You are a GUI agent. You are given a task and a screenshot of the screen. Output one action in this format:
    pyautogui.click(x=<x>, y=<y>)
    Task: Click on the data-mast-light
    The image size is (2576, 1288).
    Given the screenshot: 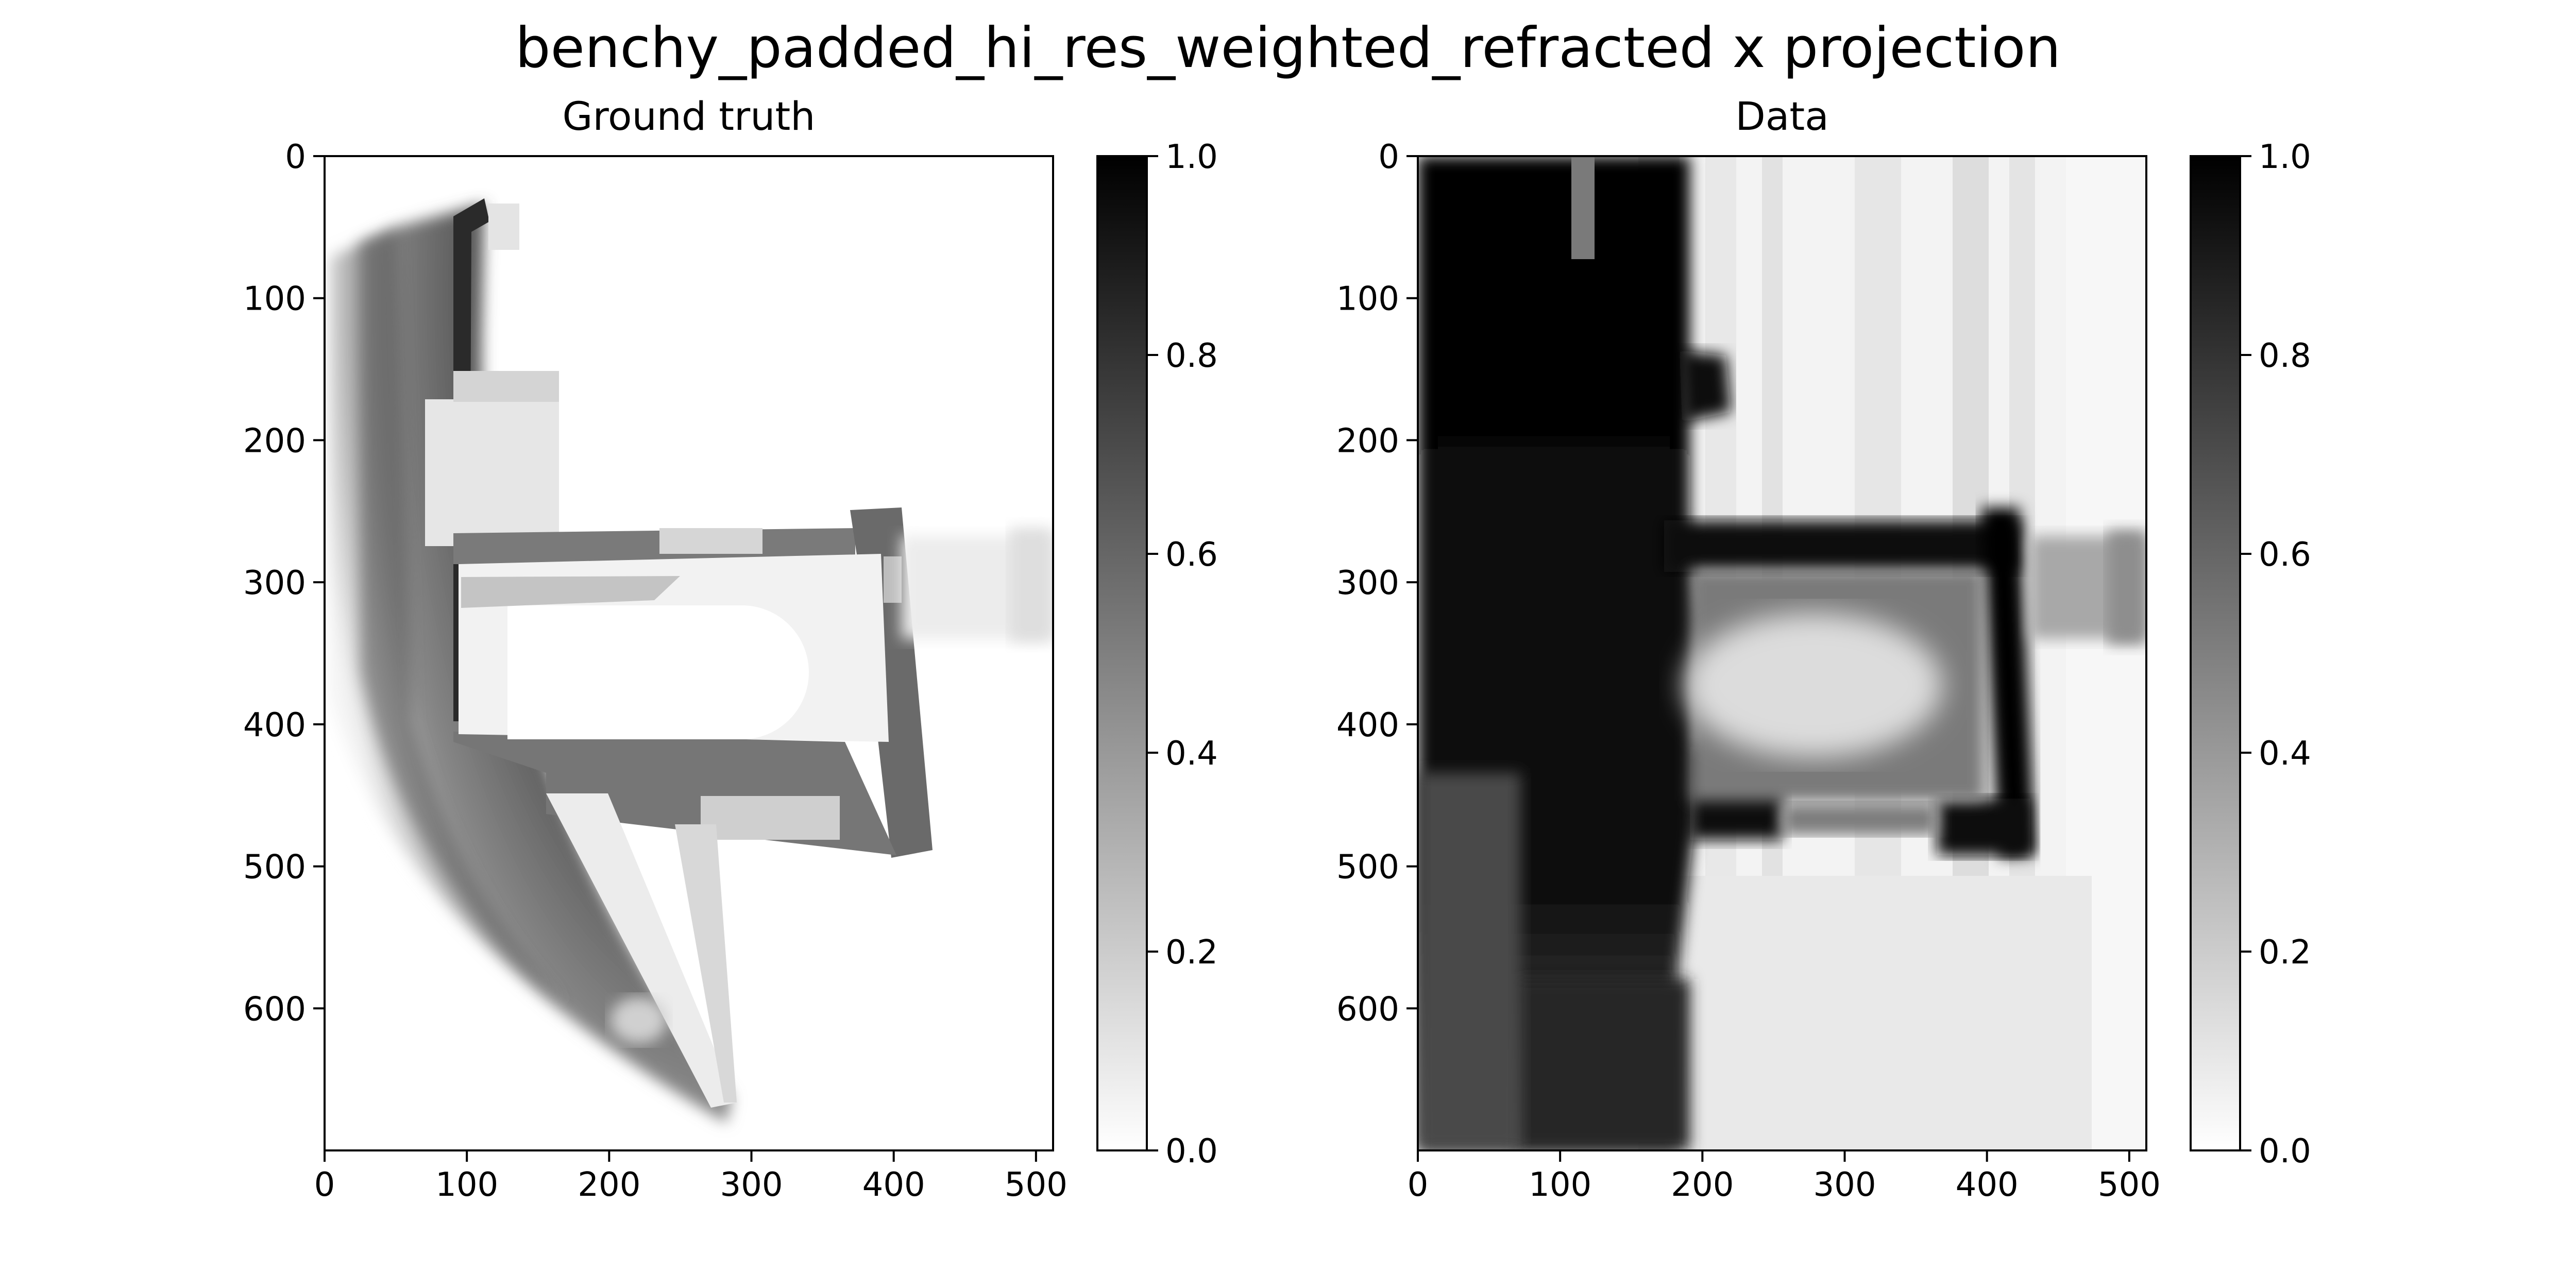 What is the action you would take?
    pyautogui.click(x=1583, y=207)
    